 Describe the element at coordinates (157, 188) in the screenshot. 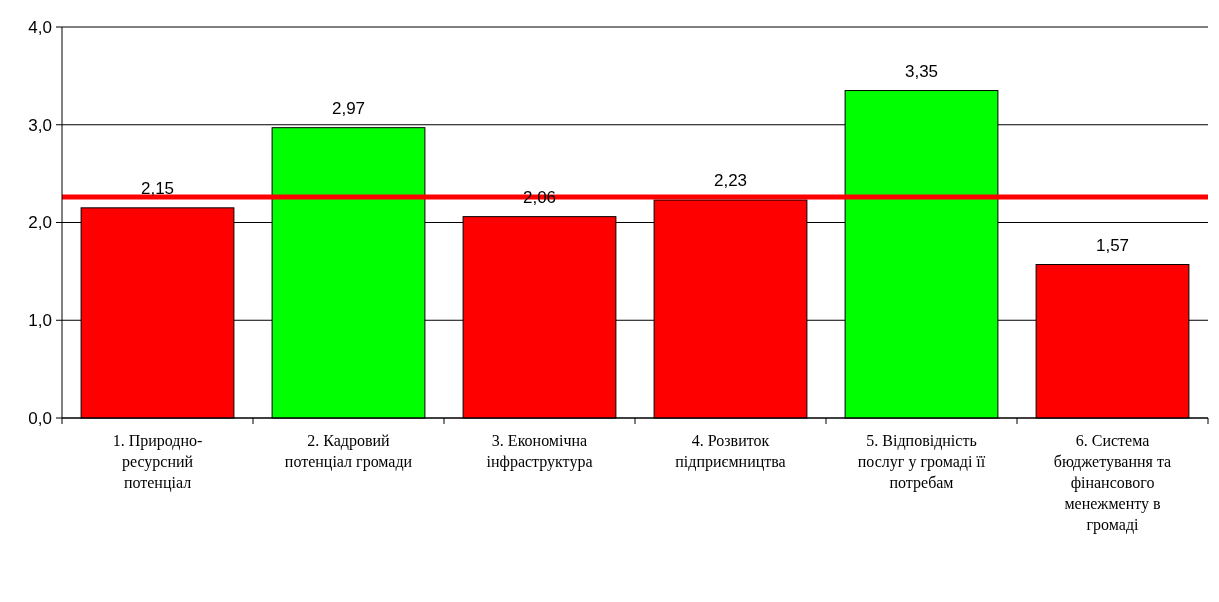

I see `data-label: 2,15` at that location.